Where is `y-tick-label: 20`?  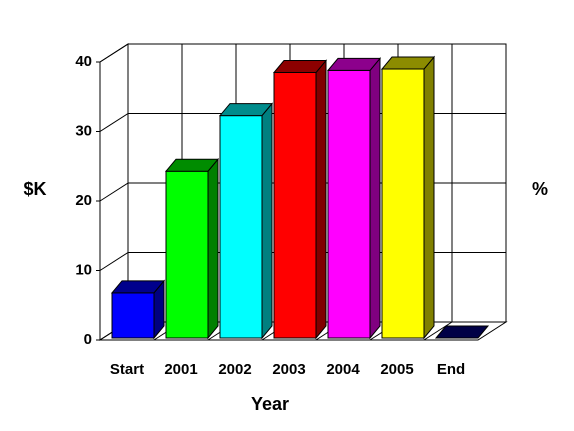
y-tick-label: 20 is located at coordinates (83, 200).